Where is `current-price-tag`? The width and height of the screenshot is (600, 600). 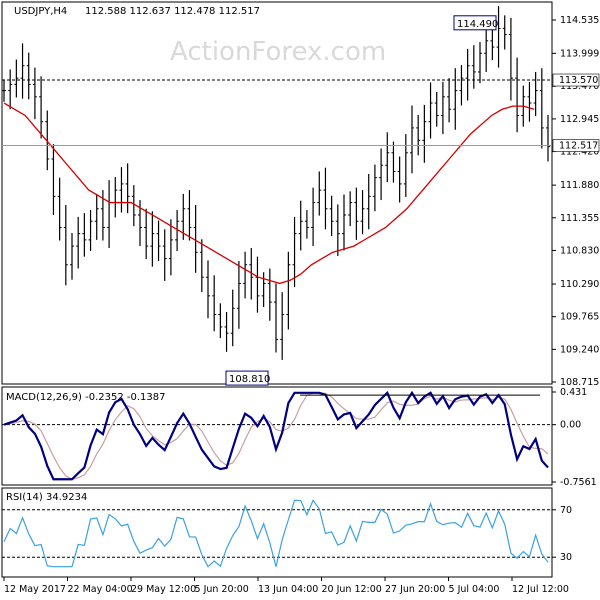 current-price-tag is located at coordinates (576, 145).